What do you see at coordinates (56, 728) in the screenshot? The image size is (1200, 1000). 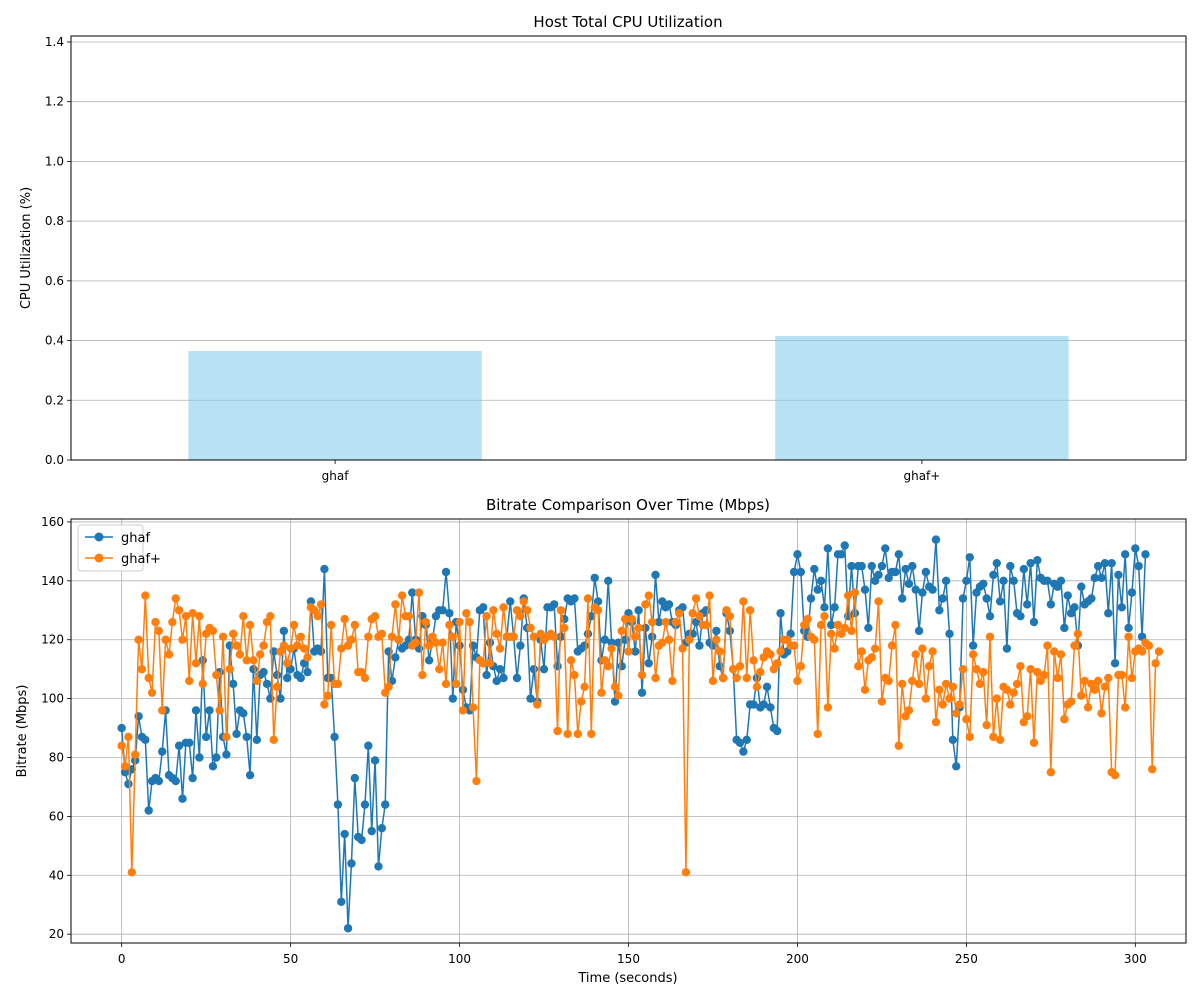 I see `bitrate-chart-y-ticks: 20 40 60 80 100 120 140 160` at bounding box center [56, 728].